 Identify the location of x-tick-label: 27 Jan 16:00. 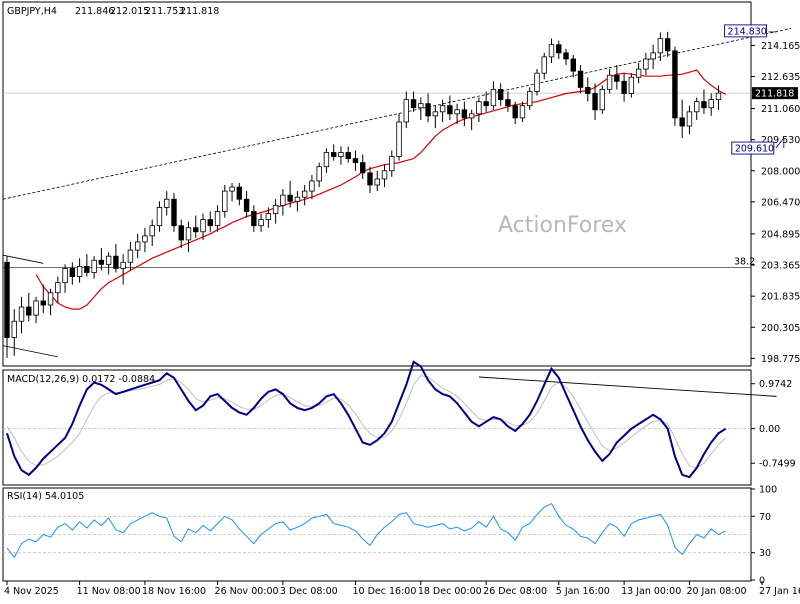
(779, 591).